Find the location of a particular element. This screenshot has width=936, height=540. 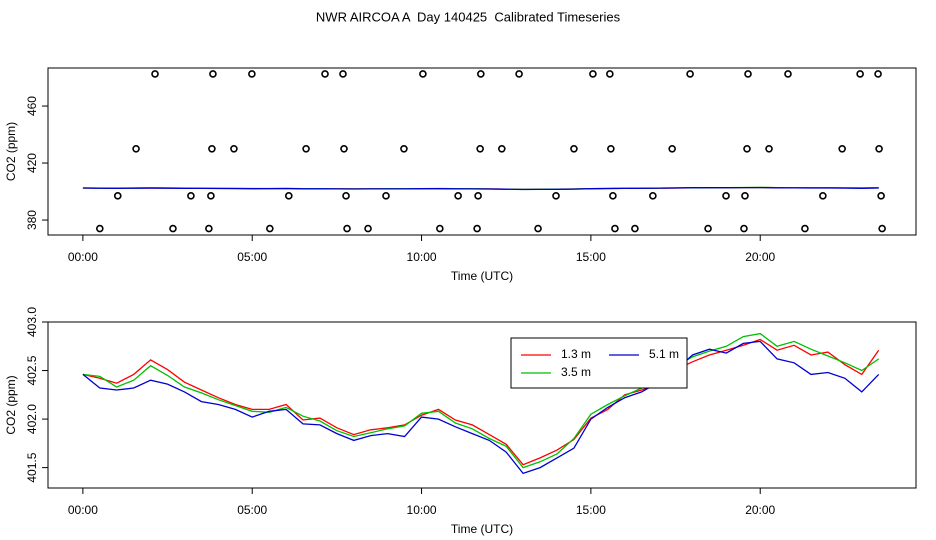

y-tick-label: 401.5 is located at coordinates (32, 467).